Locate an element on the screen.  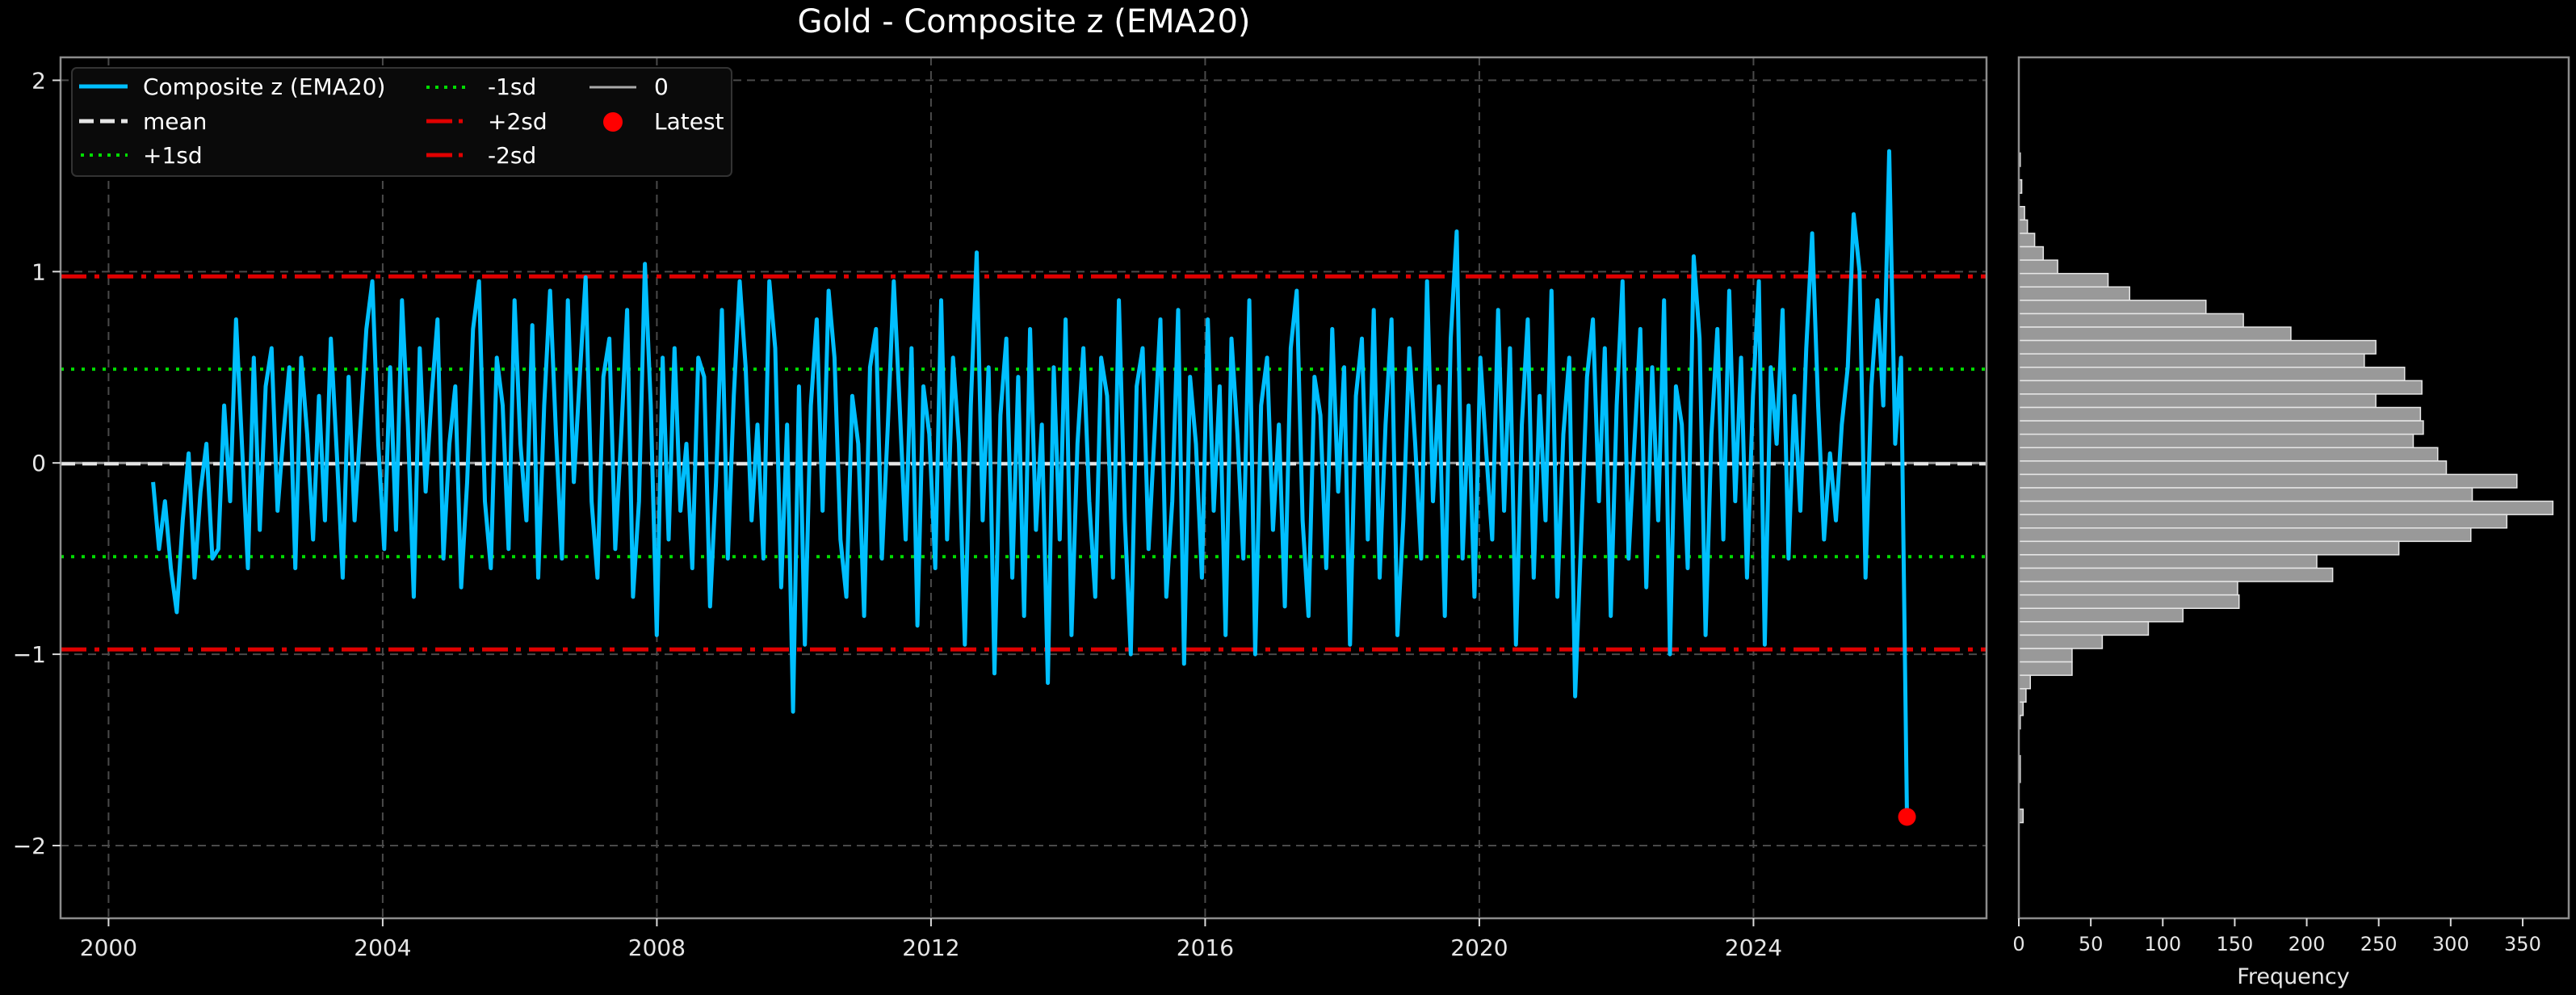
x-tick-label: 2008 is located at coordinates (657, 947).